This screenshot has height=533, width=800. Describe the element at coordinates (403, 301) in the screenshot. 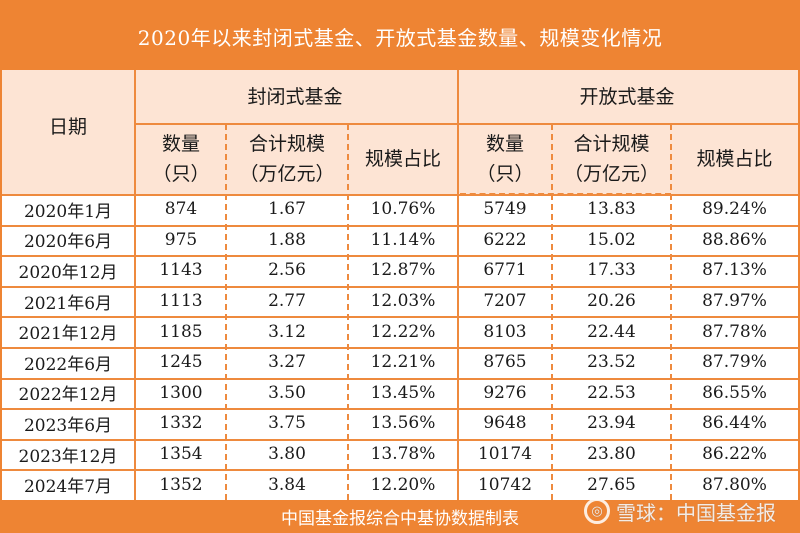

I see `cell-closed-share: 12.03%` at that location.